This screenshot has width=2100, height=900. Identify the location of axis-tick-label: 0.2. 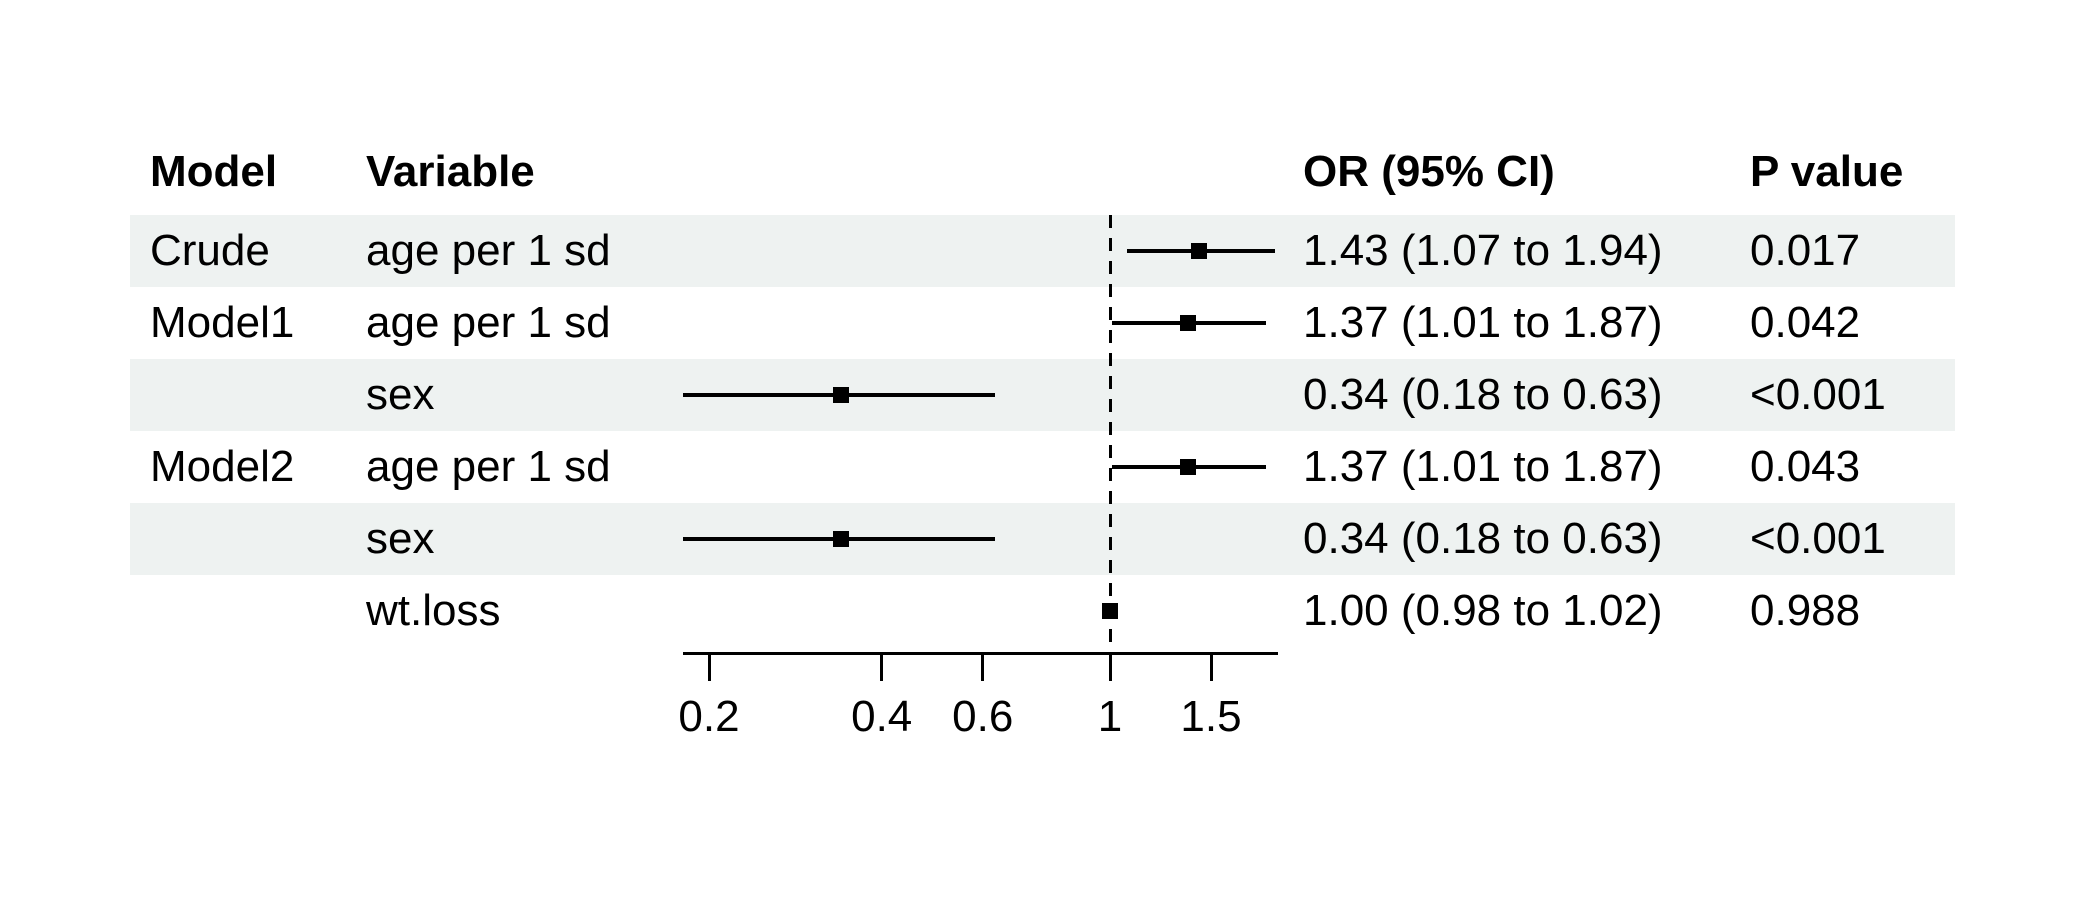
(709, 716).